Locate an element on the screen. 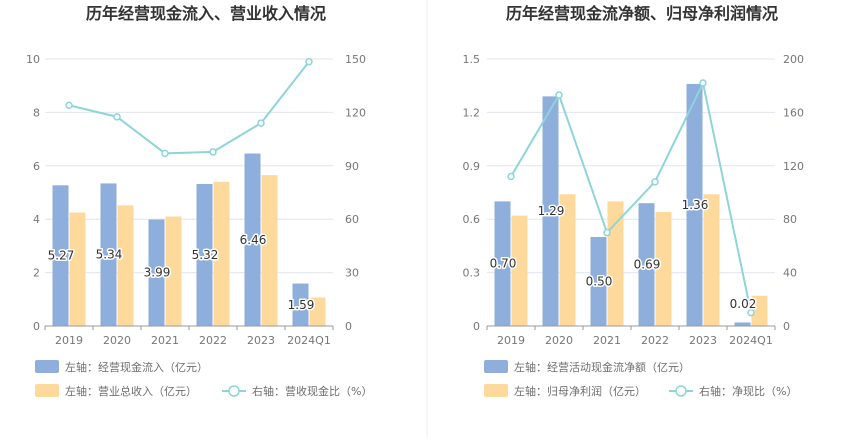 The height and width of the screenshot is (441, 850). data-label: 0.50 is located at coordinates (599, 282).